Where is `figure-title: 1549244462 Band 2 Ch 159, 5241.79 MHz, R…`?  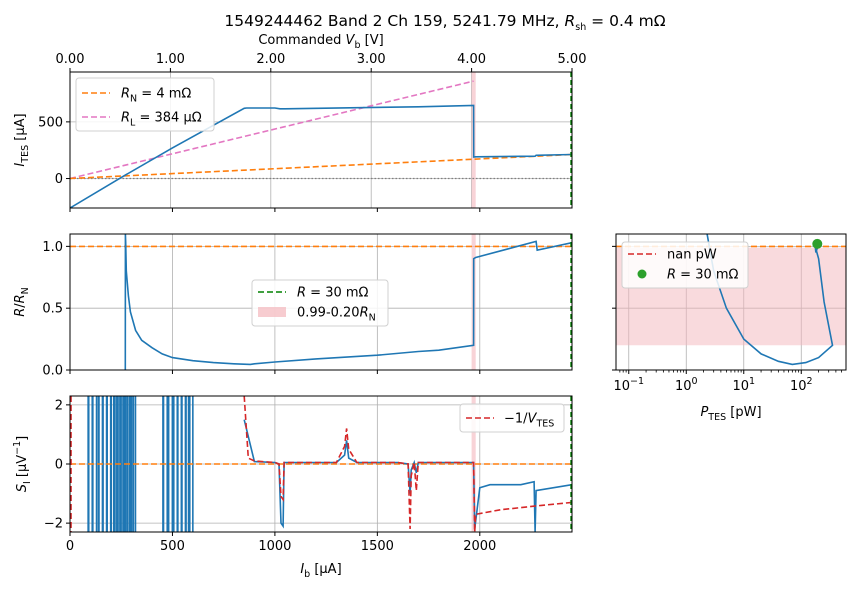 figure-title: 1549244462 Band 2 Ch 159, 5241.79 MHz, R… is located at coordinates (444, 22).